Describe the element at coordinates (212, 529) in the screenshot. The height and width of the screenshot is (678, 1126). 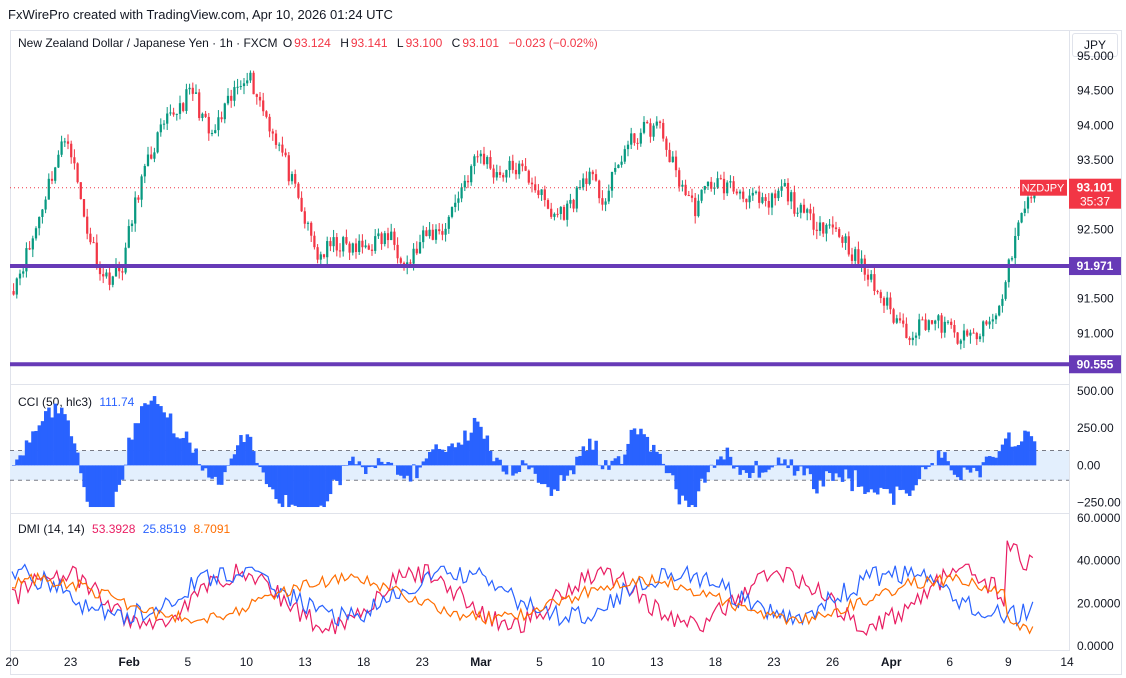
I see `dmi-adx-value: 8.7091` at that location.